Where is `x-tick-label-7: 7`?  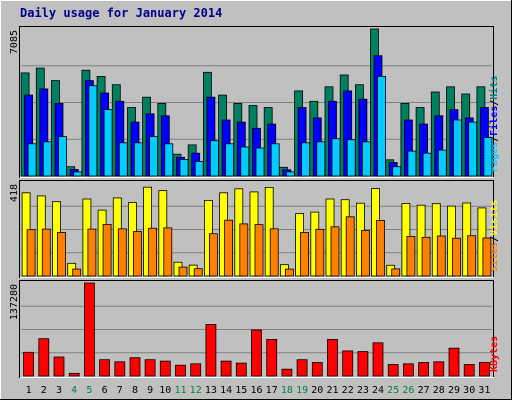 x-tick-label-7: 7 is located at coordinates (120, 390).